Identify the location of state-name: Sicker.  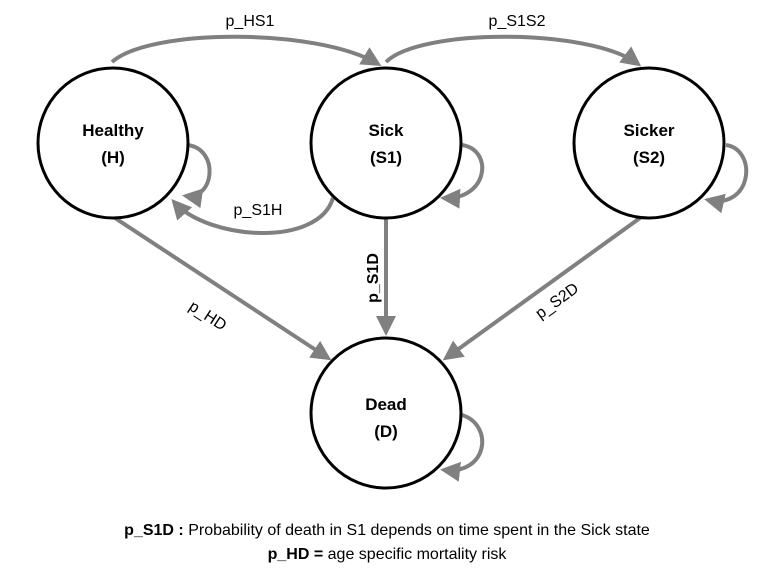
(648, 130).